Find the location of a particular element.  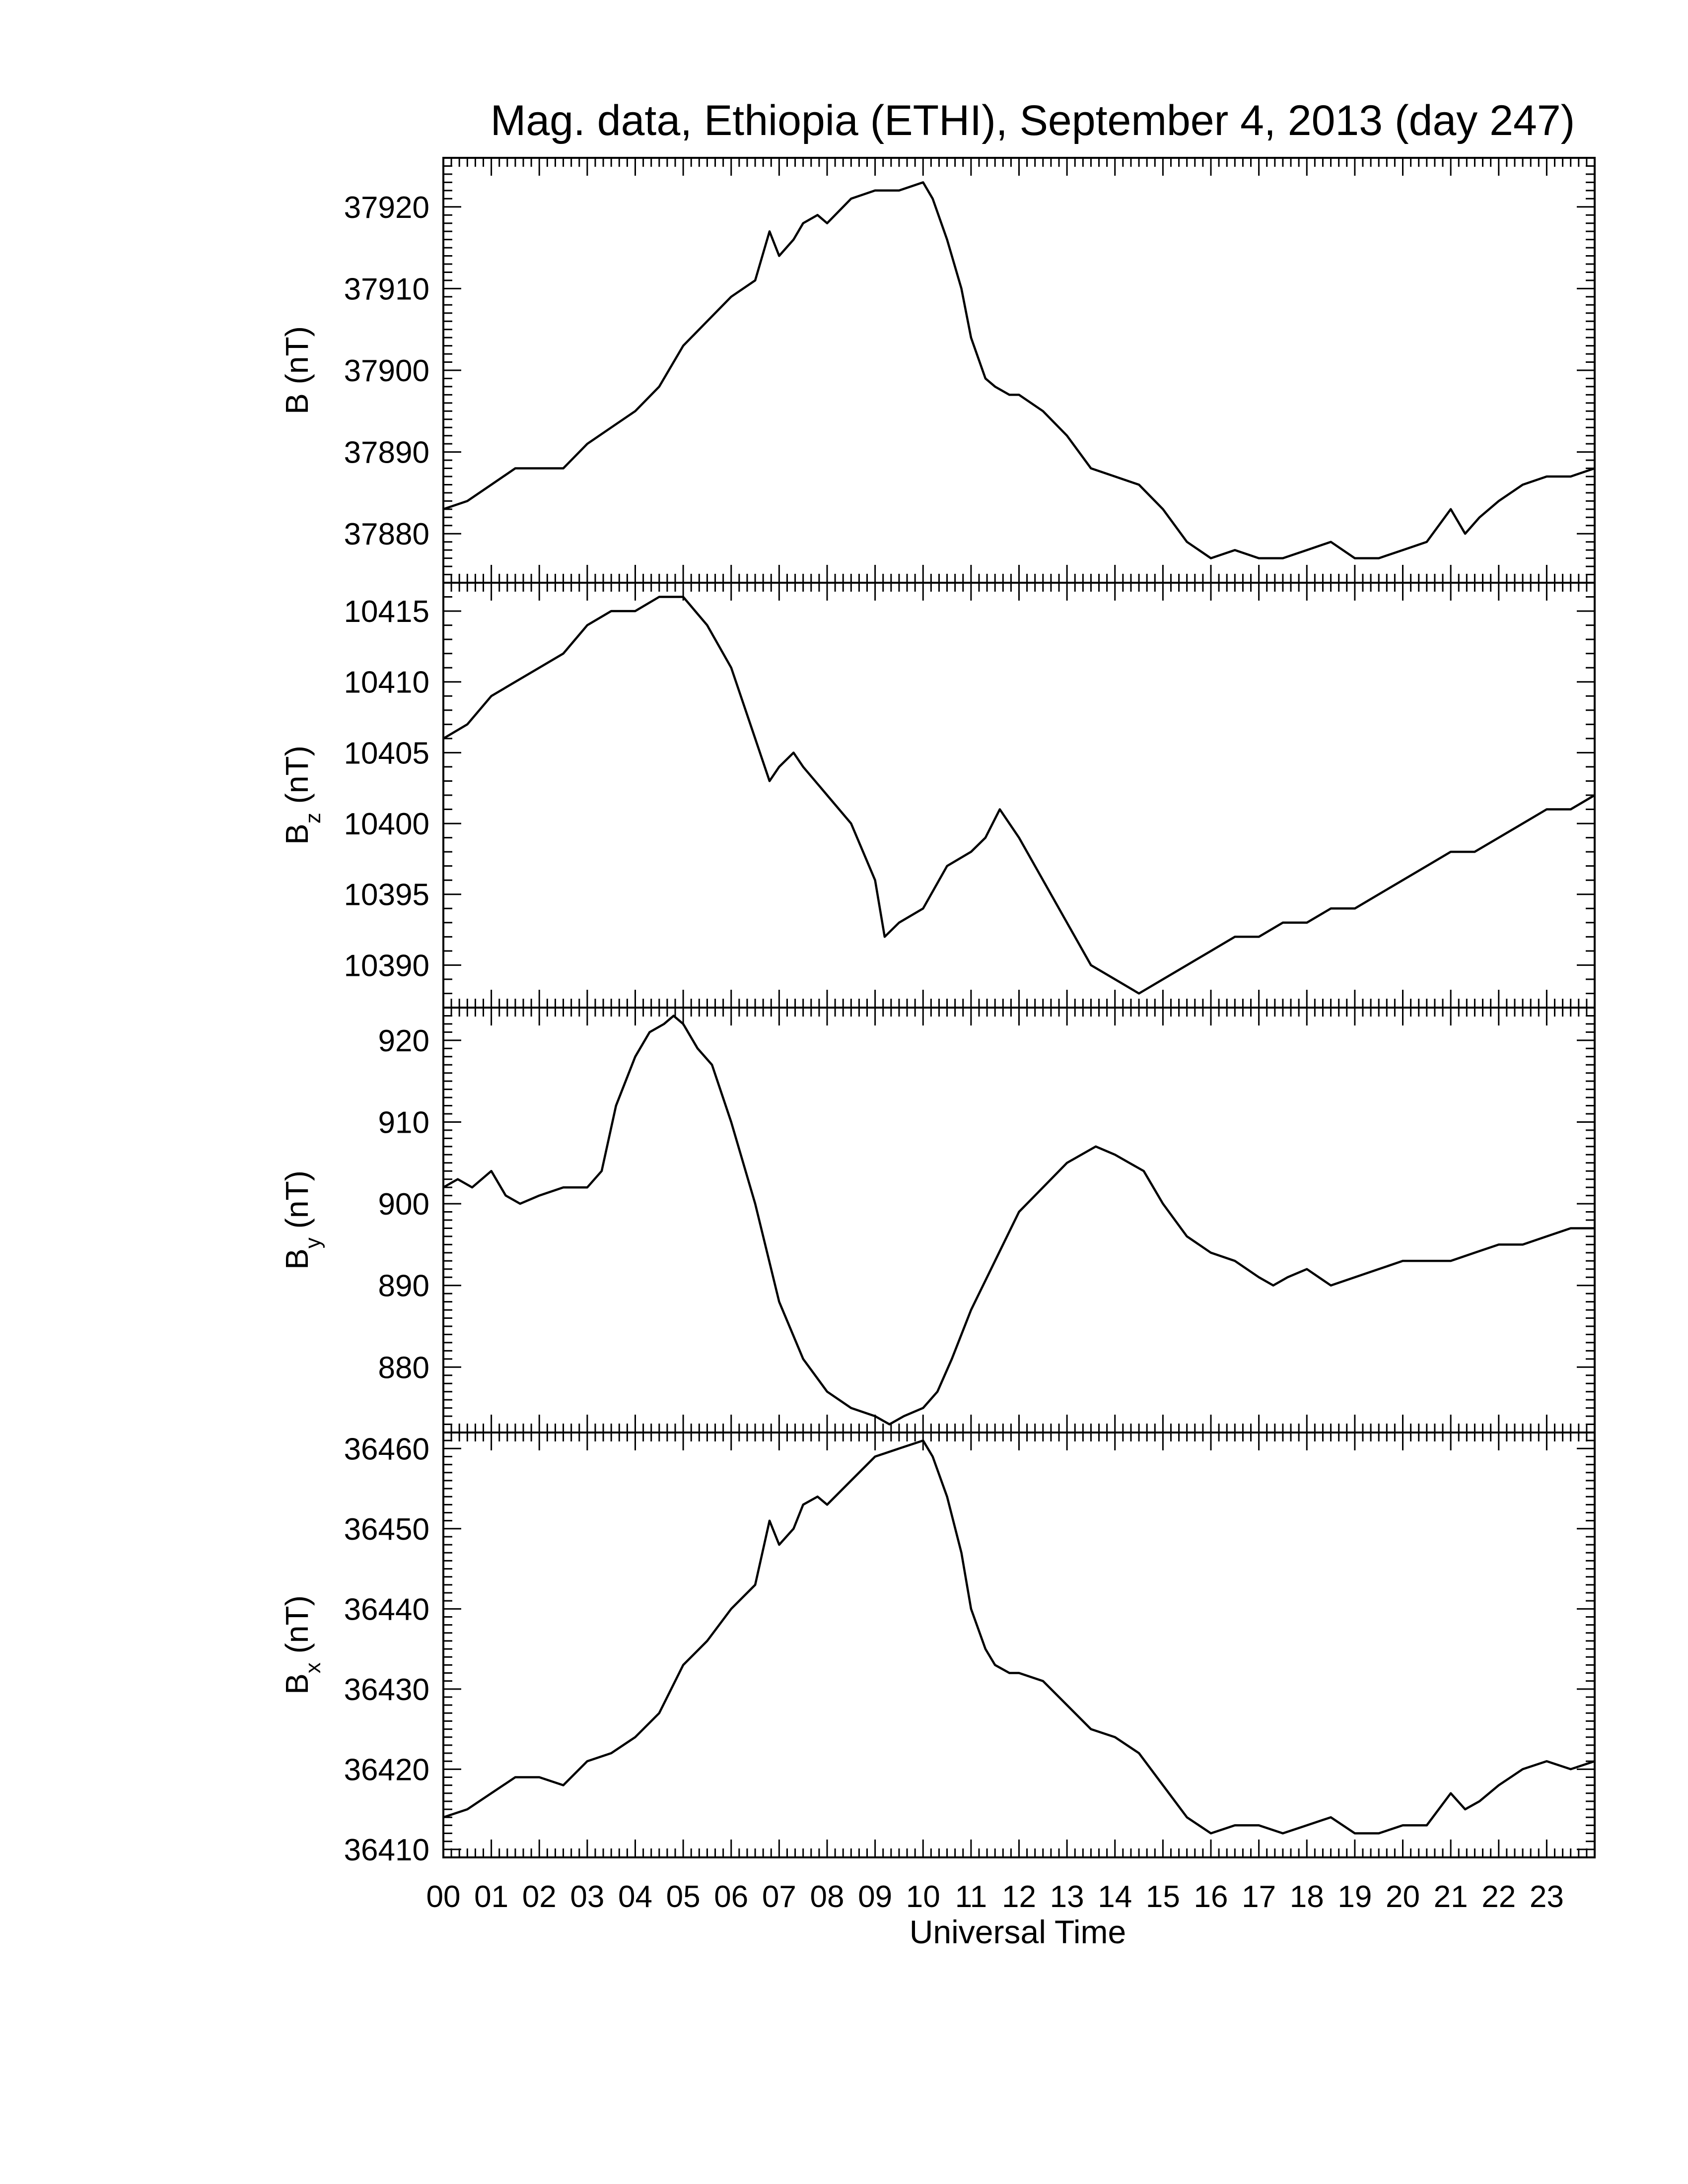

x-tick-label: 15 is located at coordinates (1163, 1897).